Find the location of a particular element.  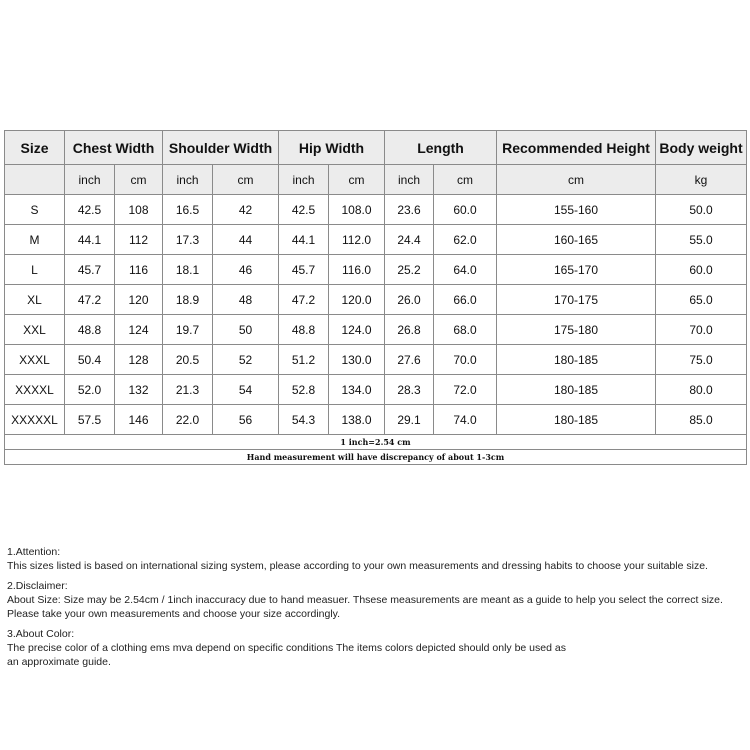

table-cell: 165-170 is located at coordinates (576, 269).